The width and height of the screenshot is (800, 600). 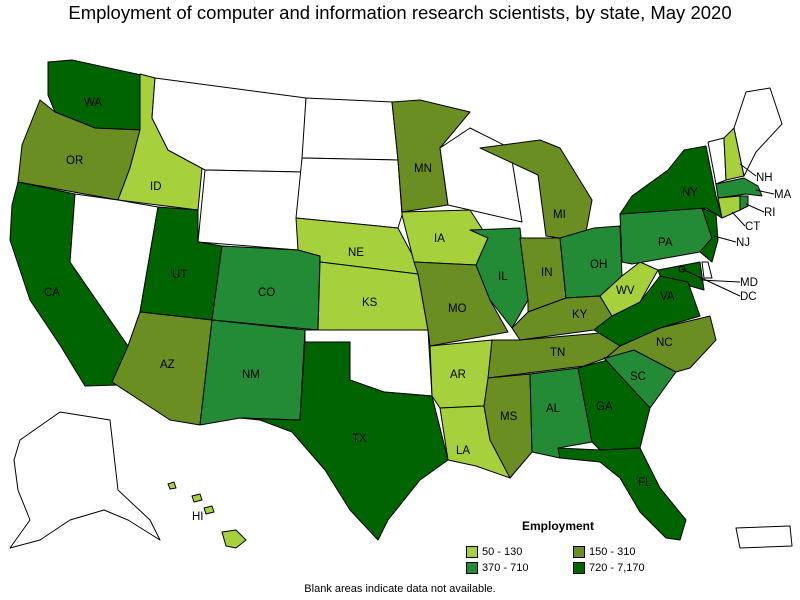 What do you see at coordinates (356, 253) in the screenshot?
I see `label-NE: NE` at bounding box center [356, 253].